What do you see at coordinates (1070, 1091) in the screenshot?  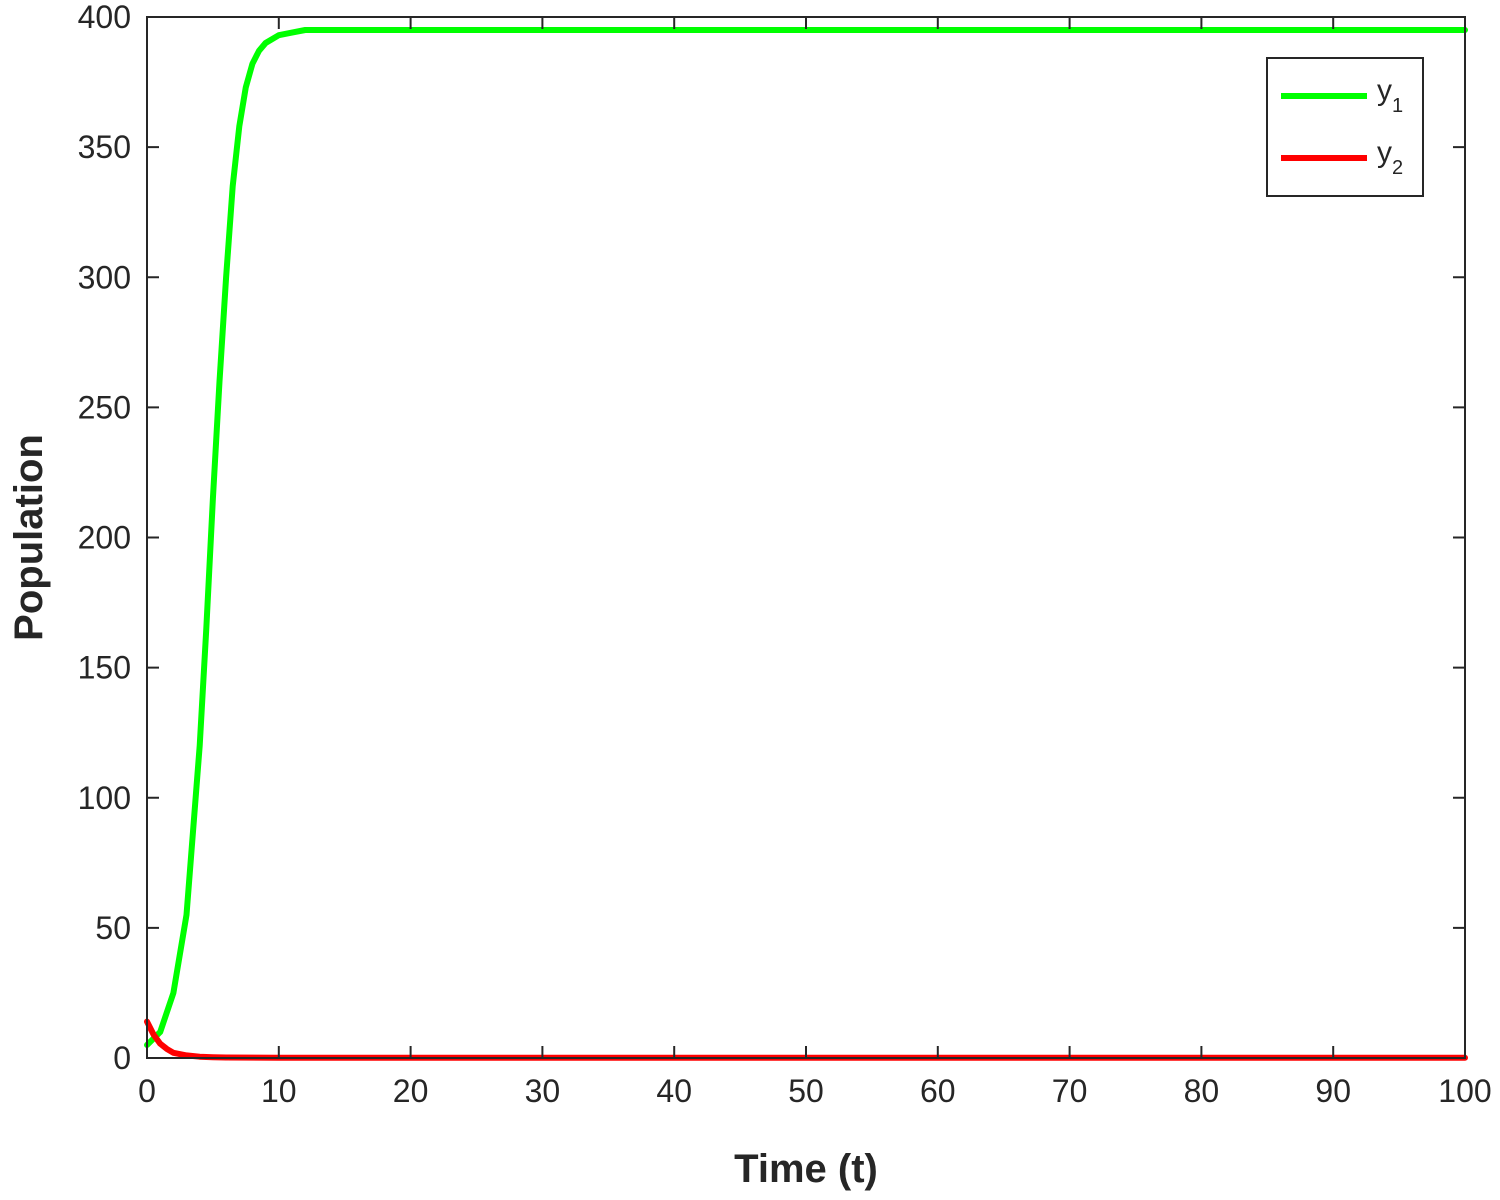 I see `x-tick-label: 70` at bounding box center [1070, 1091].